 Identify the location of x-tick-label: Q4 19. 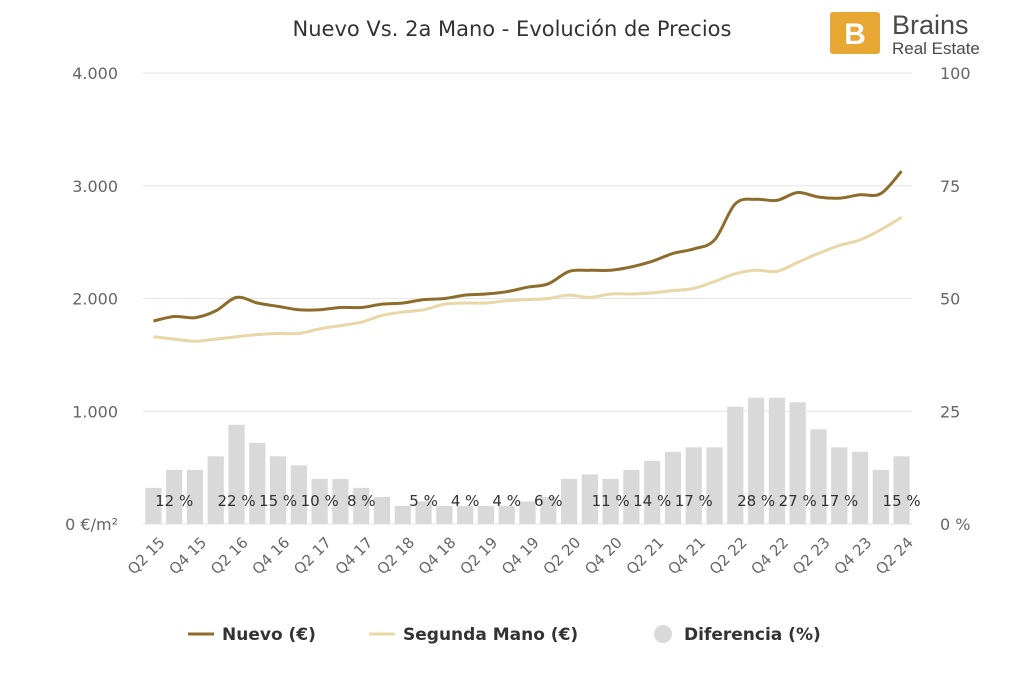
(520, 556).